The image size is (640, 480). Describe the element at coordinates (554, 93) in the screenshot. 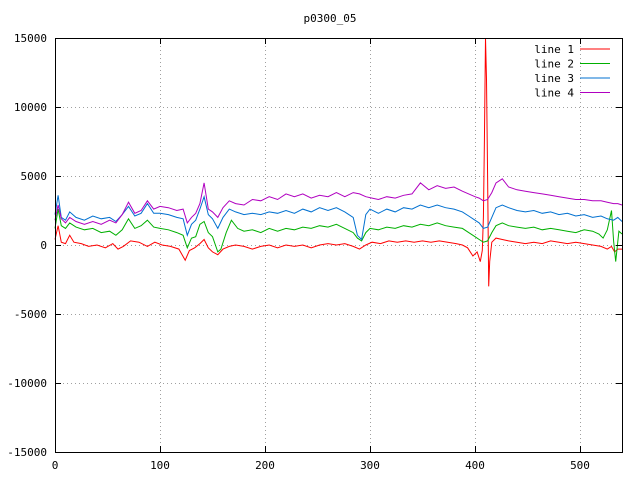

I see `legend-label: line 4` at that location.